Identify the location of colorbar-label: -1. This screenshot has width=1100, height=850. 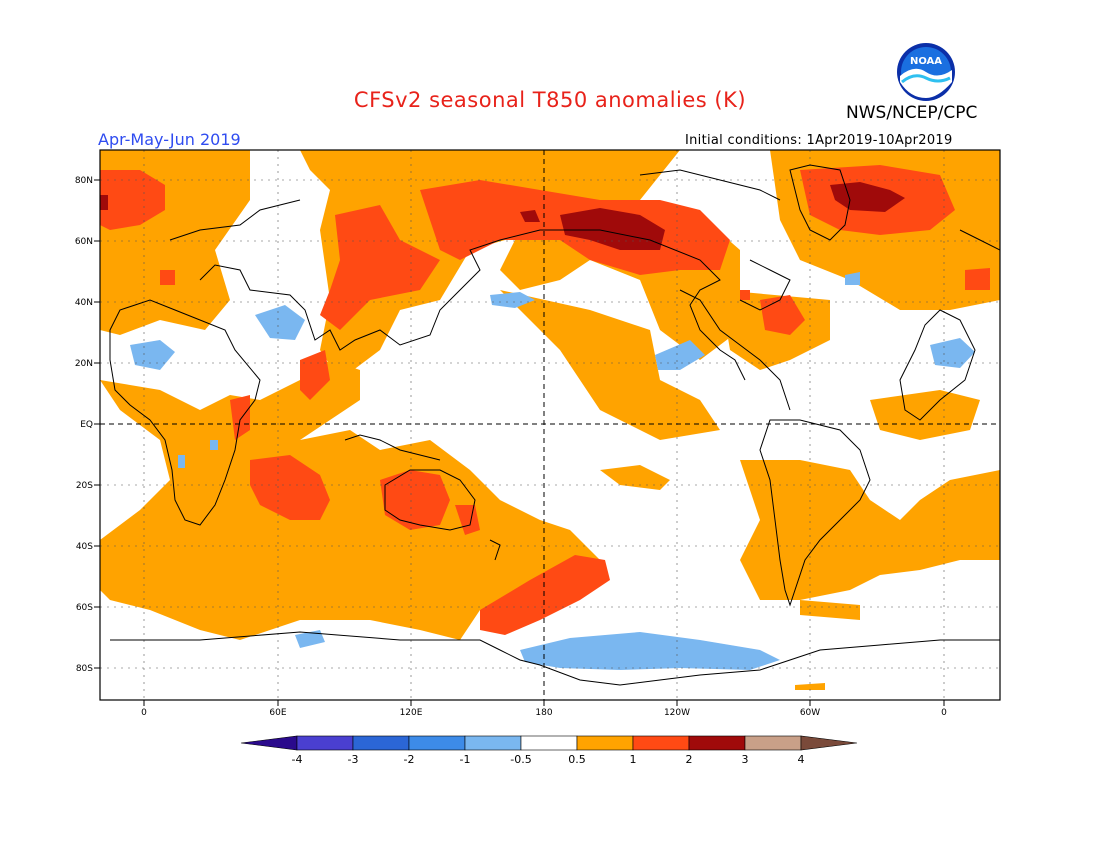
(465, 759).